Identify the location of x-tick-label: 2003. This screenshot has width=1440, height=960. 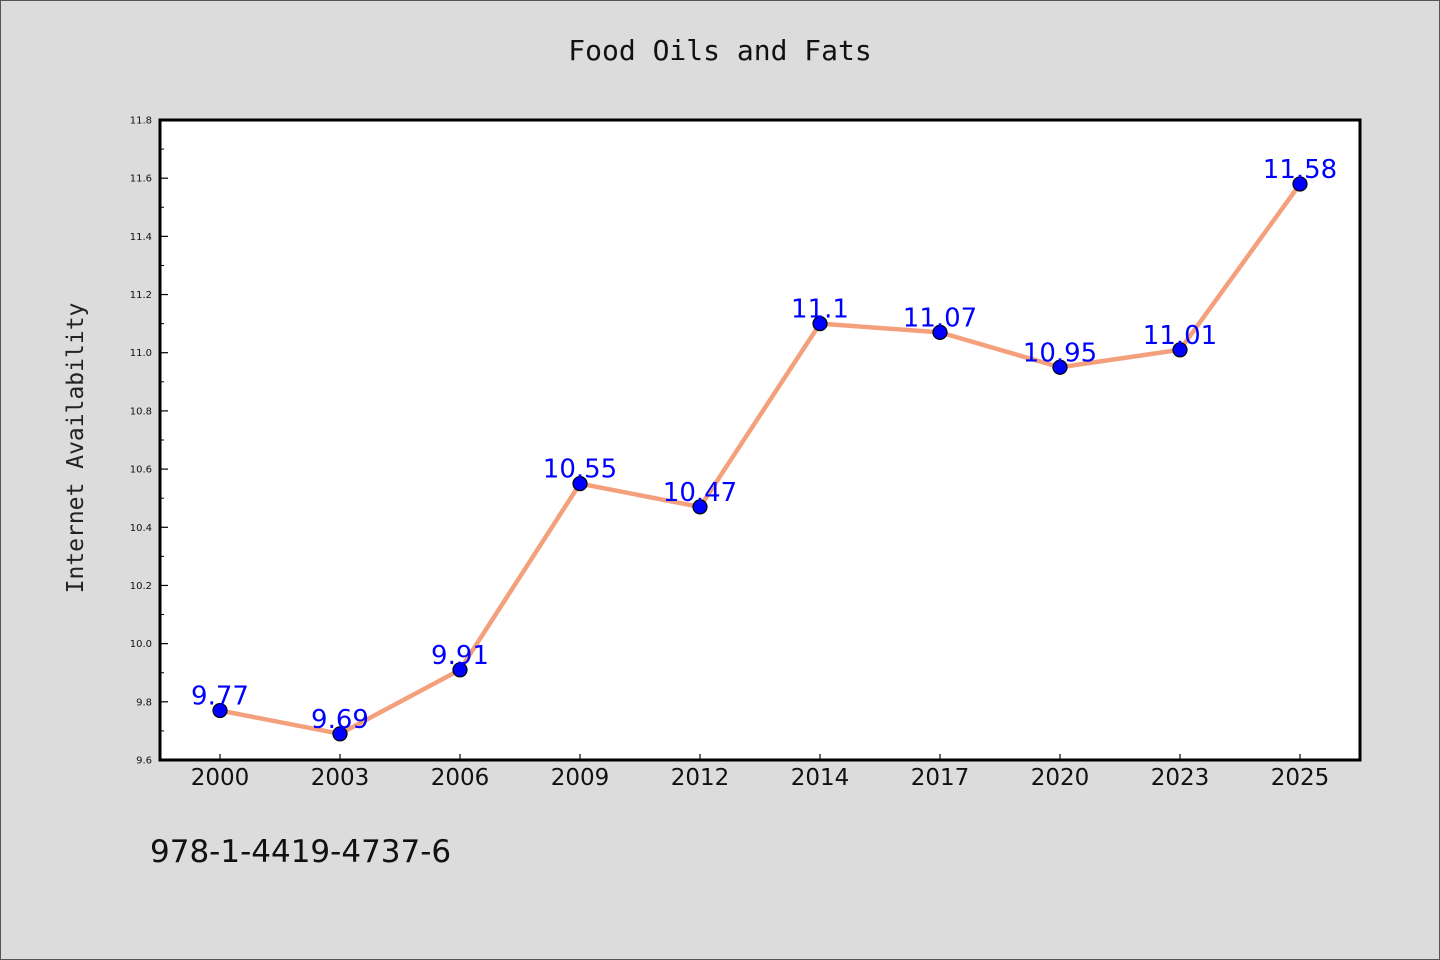
(340, 778).